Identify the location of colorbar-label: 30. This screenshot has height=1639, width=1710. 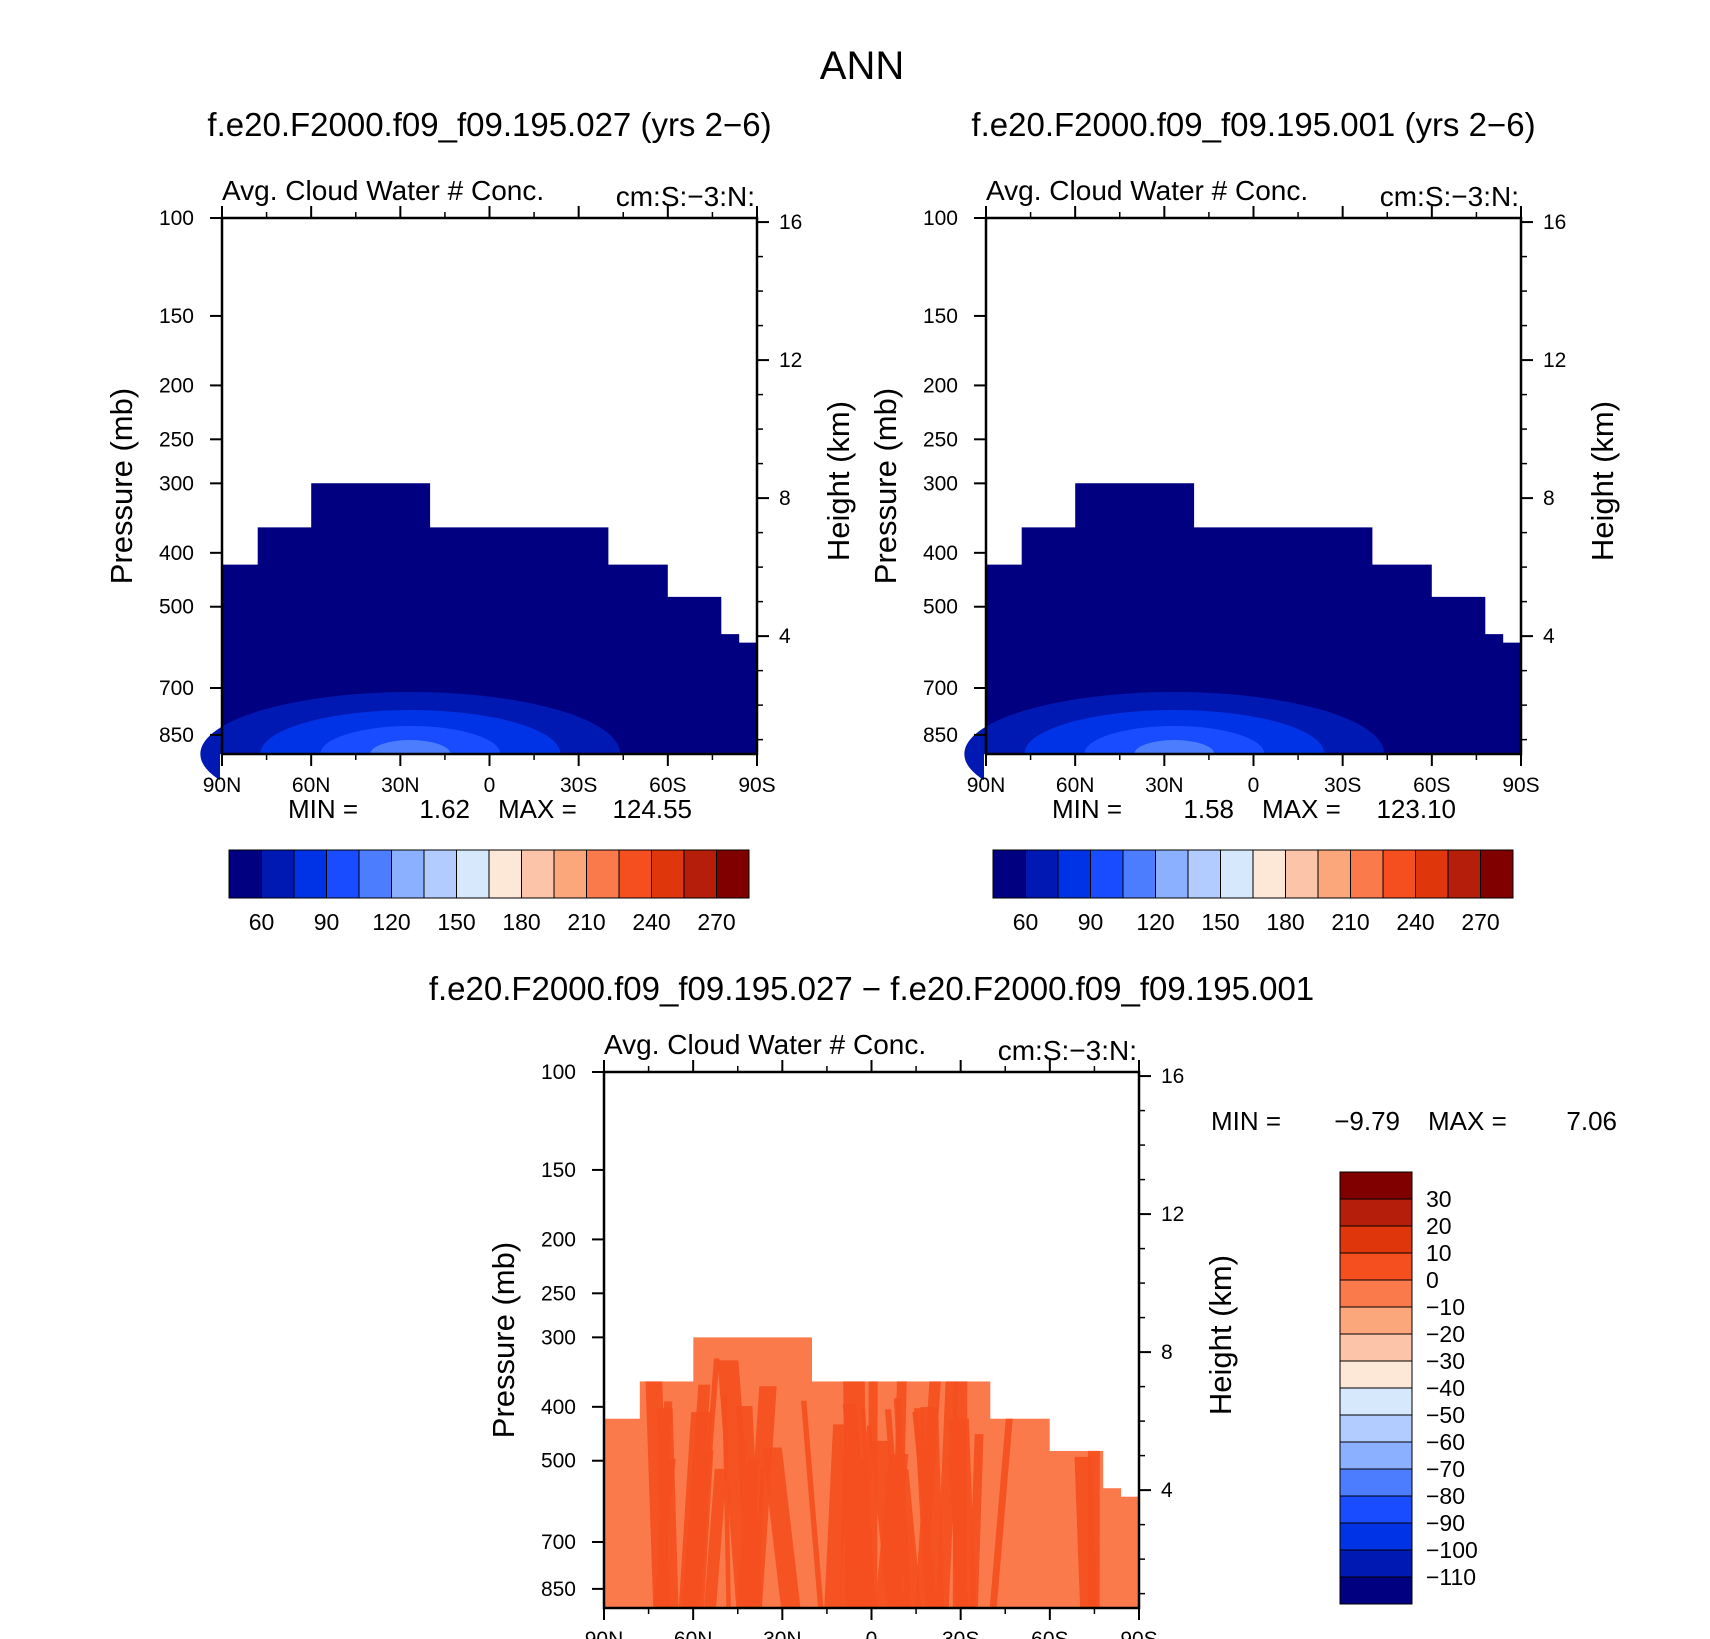
(1439, 1199).